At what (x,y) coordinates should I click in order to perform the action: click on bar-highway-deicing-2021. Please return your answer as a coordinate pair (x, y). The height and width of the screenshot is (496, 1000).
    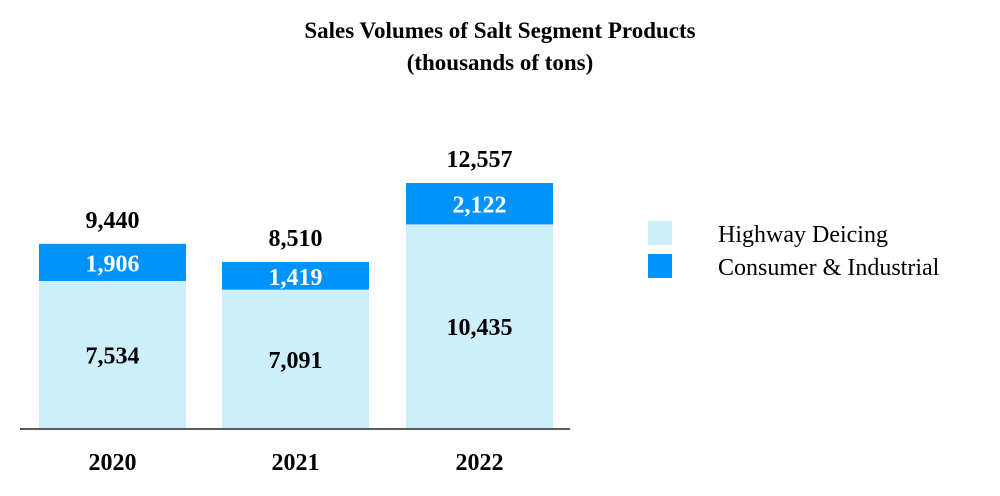
    Looking at the image, I should click on (295, 358).